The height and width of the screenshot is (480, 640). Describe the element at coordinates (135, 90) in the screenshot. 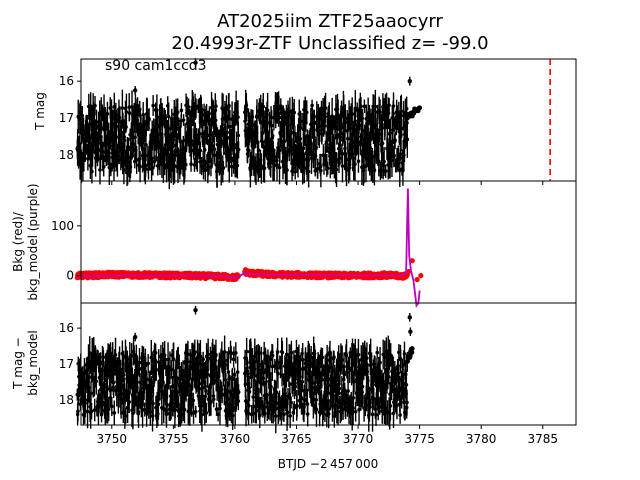

I see `outlier-point` at that location.